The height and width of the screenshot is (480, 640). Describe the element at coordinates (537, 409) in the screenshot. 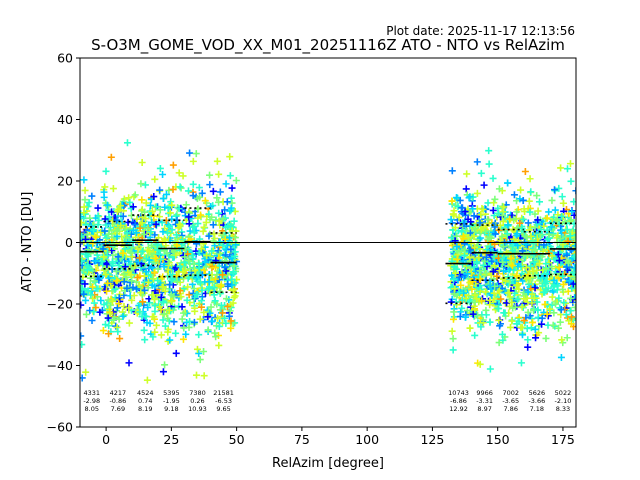

I see `bin-label-text: 7.18` at that location.